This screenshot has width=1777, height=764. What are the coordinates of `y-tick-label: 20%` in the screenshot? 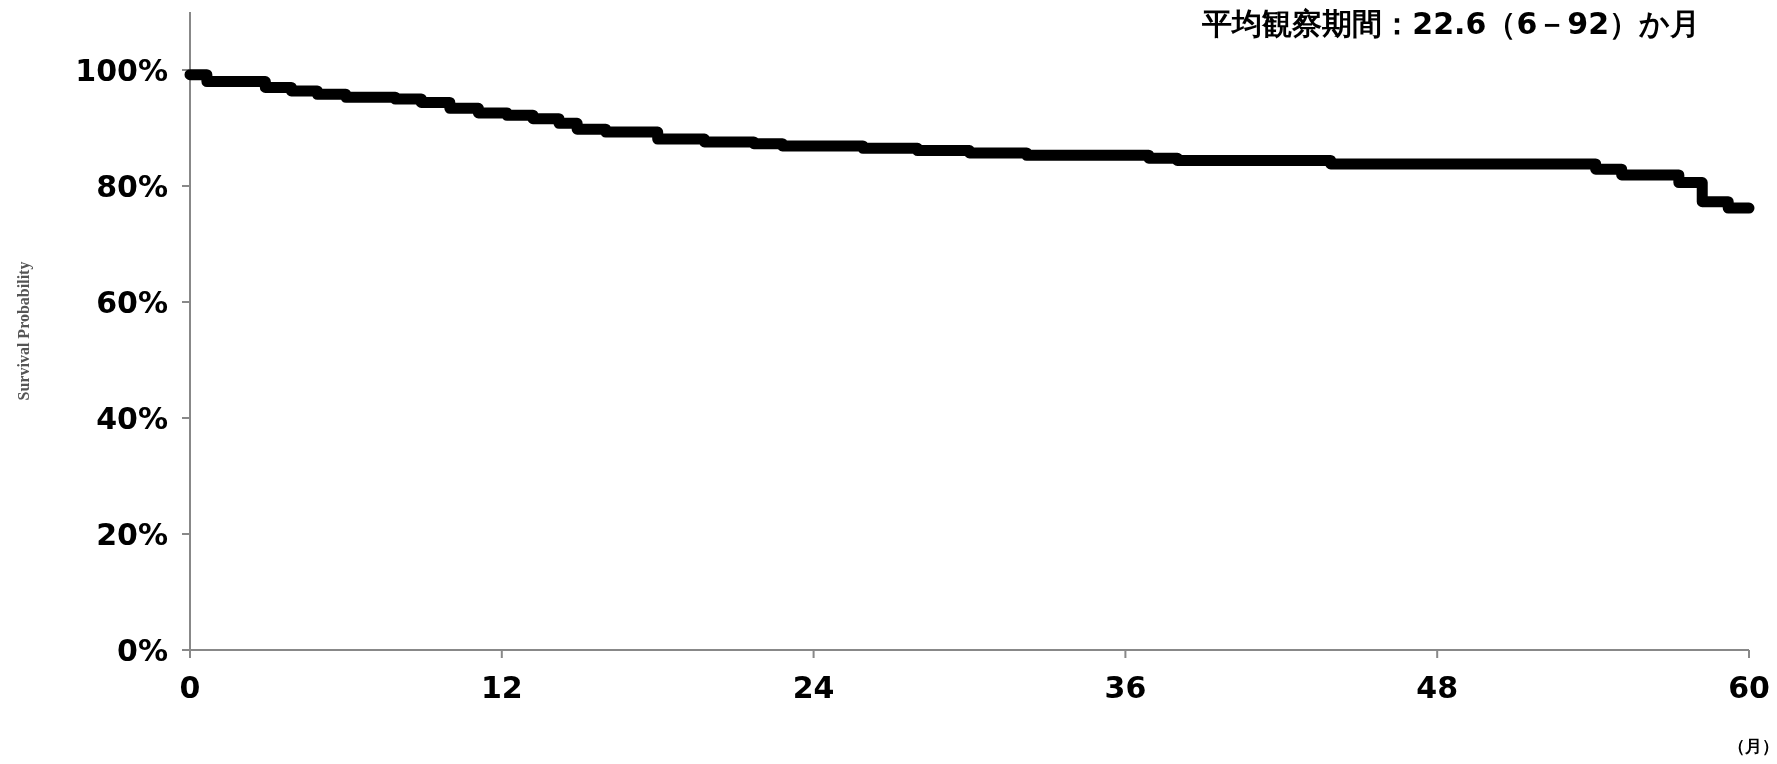 It's located at (132, 534).